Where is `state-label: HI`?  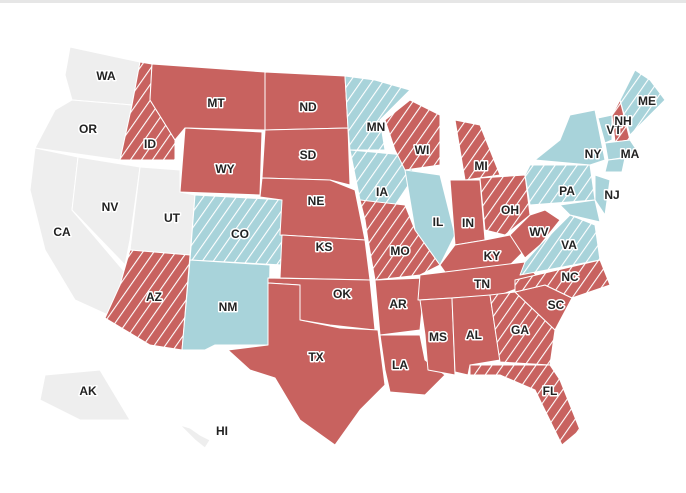 state-label: HI is located at coordinates (222, 431).